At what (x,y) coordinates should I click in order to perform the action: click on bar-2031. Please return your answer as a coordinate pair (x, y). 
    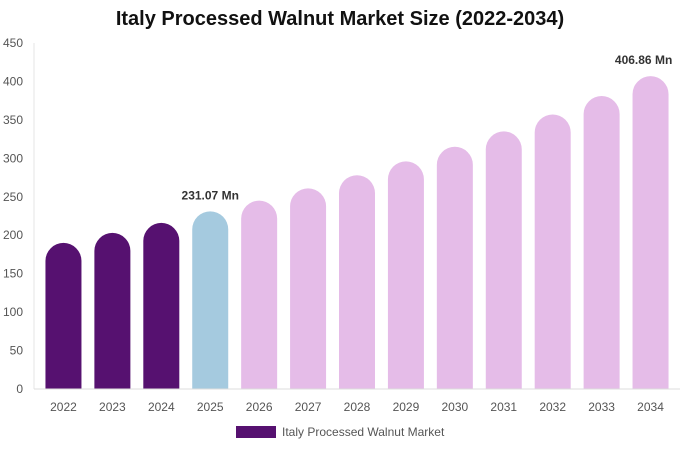
    Looking at the image, I should click on (503, 260).